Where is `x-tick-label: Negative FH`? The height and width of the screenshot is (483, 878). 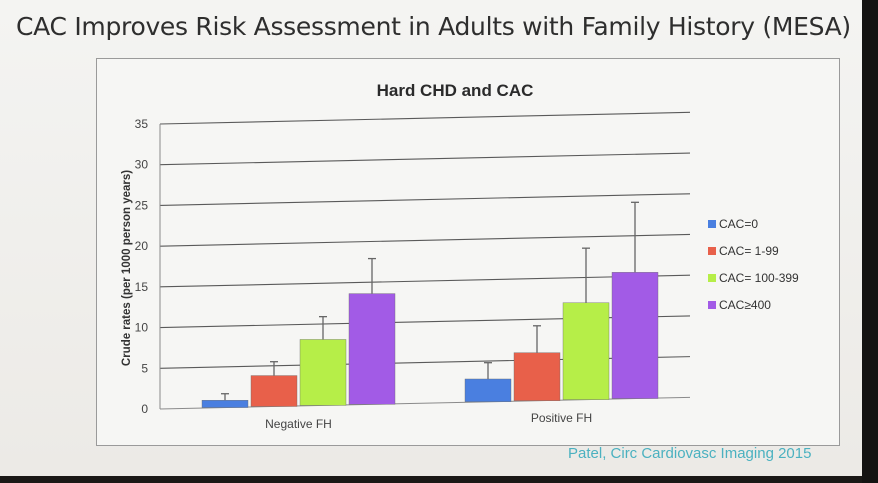 x-tick-label: Negative FH is located at coordinates (298, 424).